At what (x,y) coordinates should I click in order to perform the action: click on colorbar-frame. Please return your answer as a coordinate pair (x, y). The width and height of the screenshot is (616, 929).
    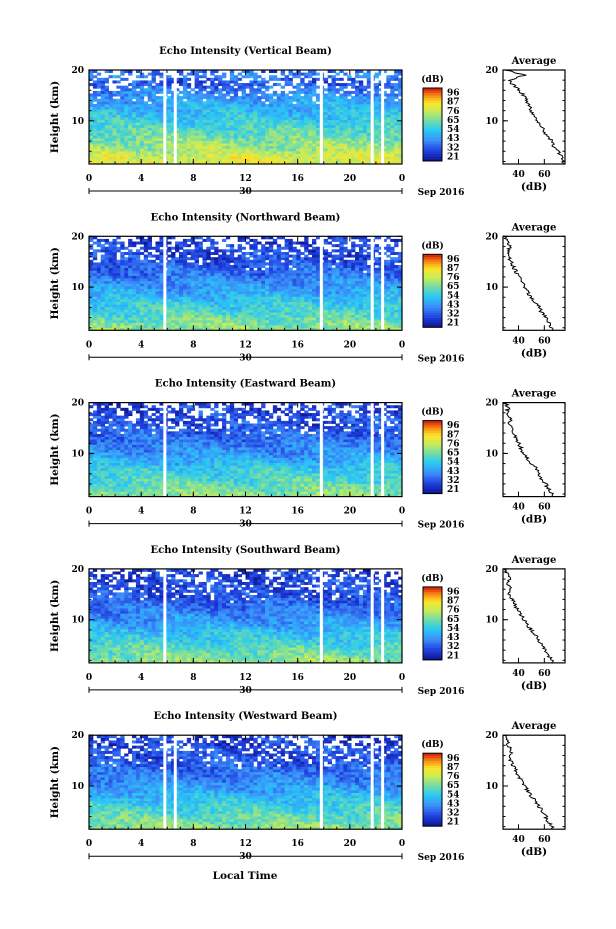
    Looking at the image, I should click on (432, 124).